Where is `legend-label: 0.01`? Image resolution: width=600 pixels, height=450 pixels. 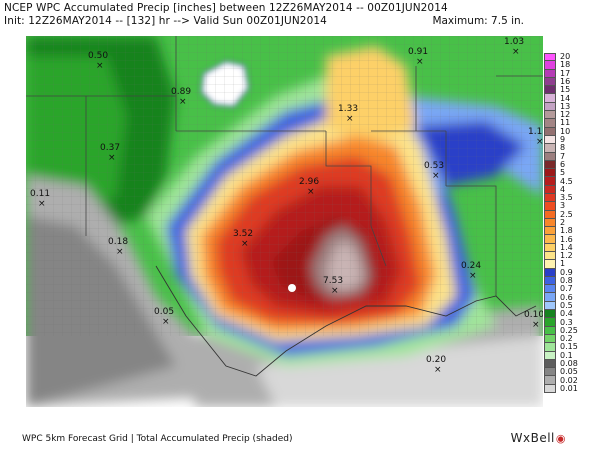
legend-label: 0.01 is located at coordinates (569, 388).